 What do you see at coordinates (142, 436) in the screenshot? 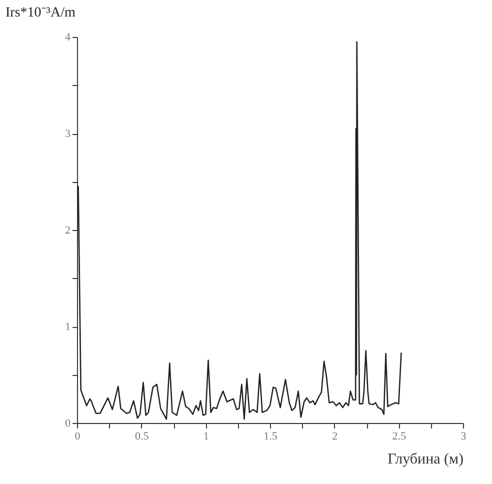
I see `x-tick-label: 0.5` at bounding box center [142, 436].